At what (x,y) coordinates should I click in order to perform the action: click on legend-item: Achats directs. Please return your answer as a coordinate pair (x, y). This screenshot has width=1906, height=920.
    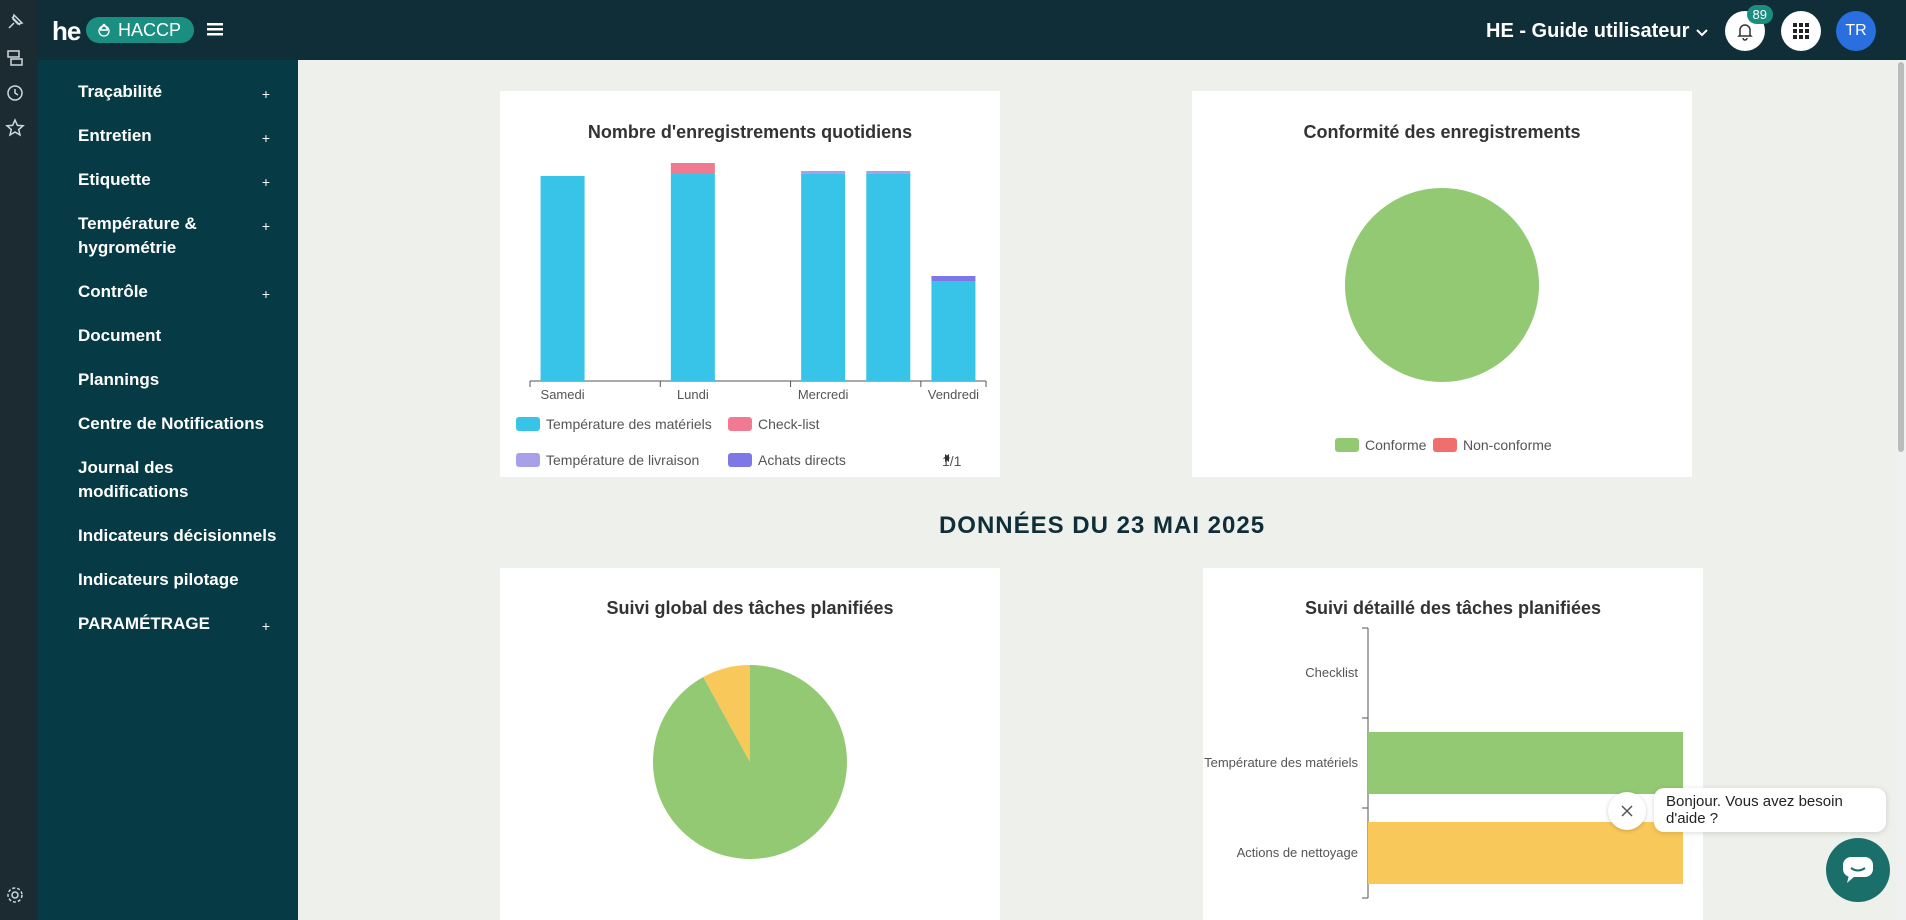
    Looking at the image, I should click on (787, 460).